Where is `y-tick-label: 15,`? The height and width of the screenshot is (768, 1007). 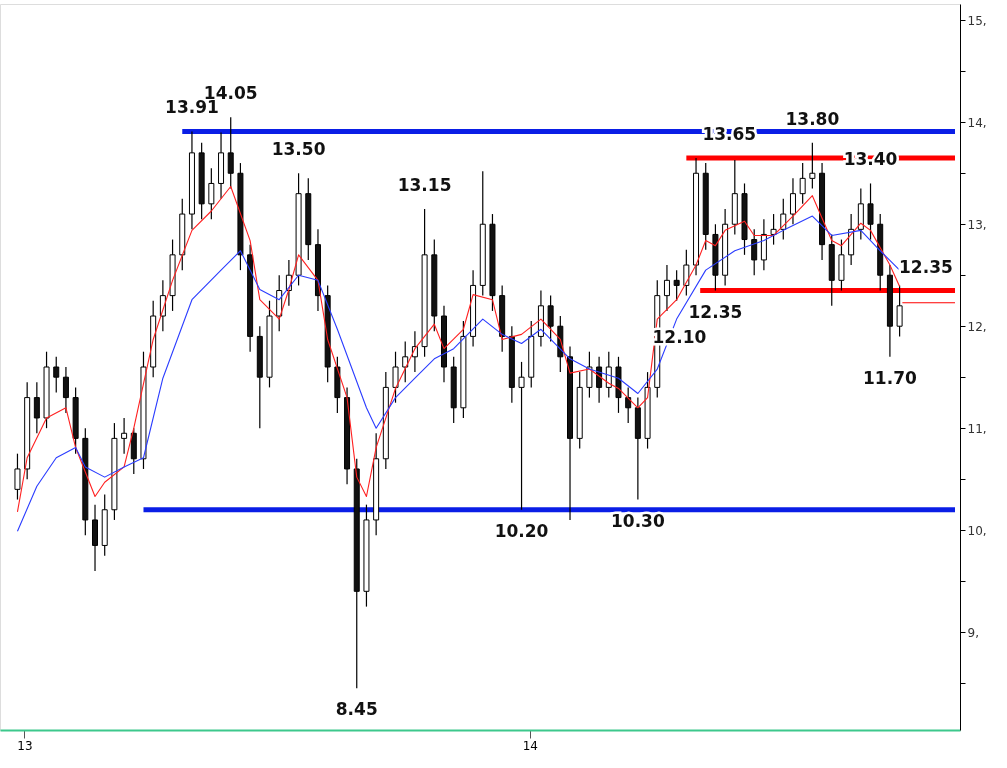 y-tick-label: 15, is located at coordinates (977, 20).